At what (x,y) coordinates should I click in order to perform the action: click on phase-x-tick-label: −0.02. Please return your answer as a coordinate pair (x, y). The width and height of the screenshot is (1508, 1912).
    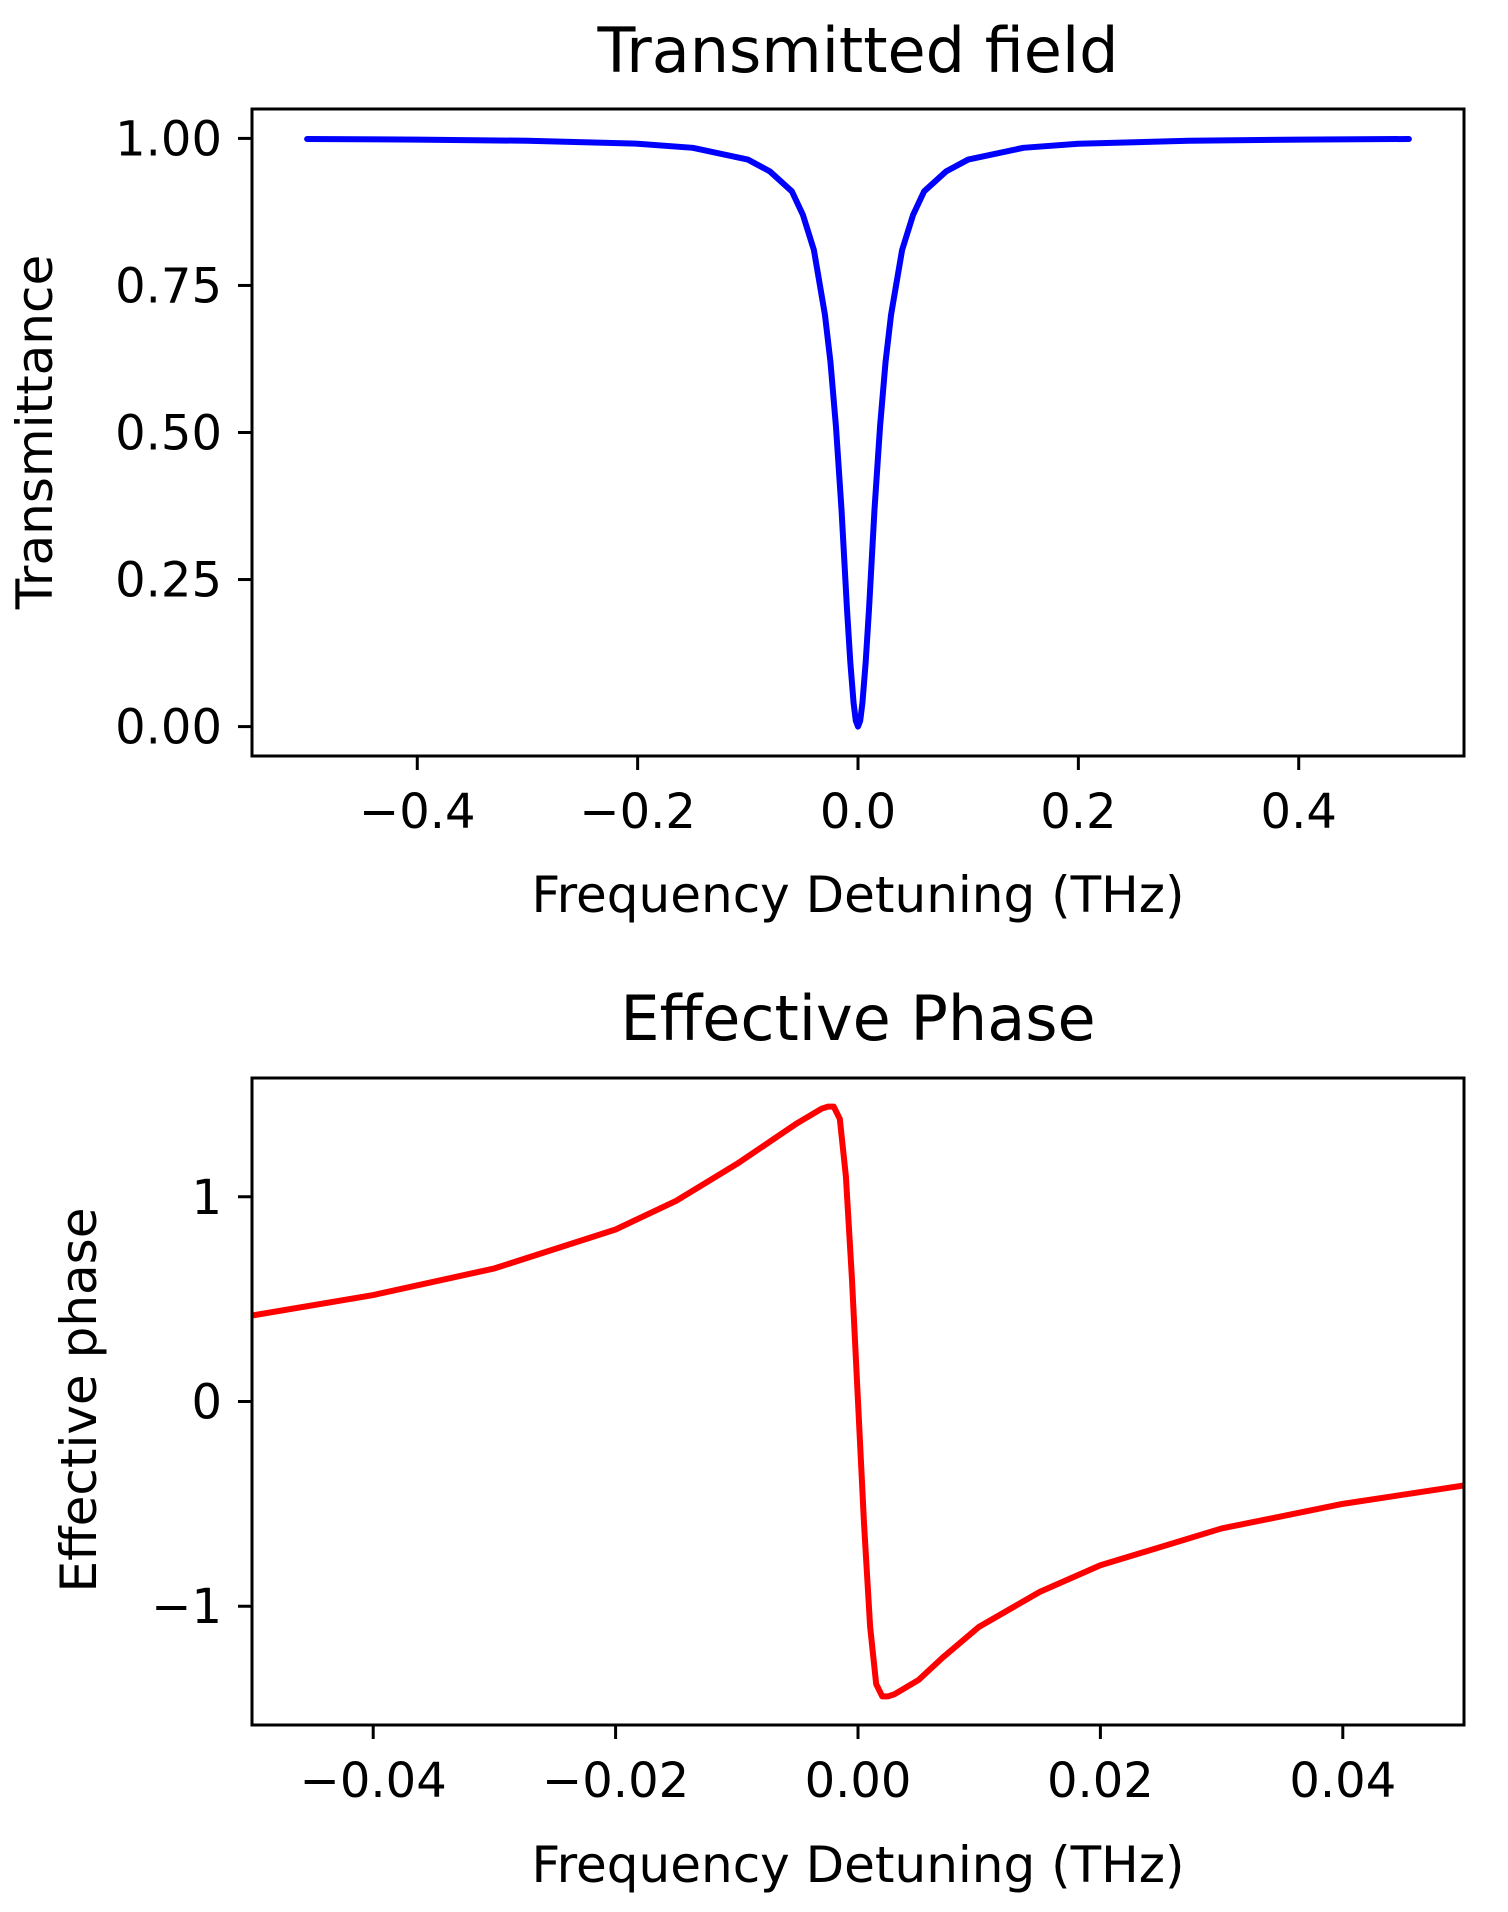
    Looking at the image, I should click on (615, 1781).